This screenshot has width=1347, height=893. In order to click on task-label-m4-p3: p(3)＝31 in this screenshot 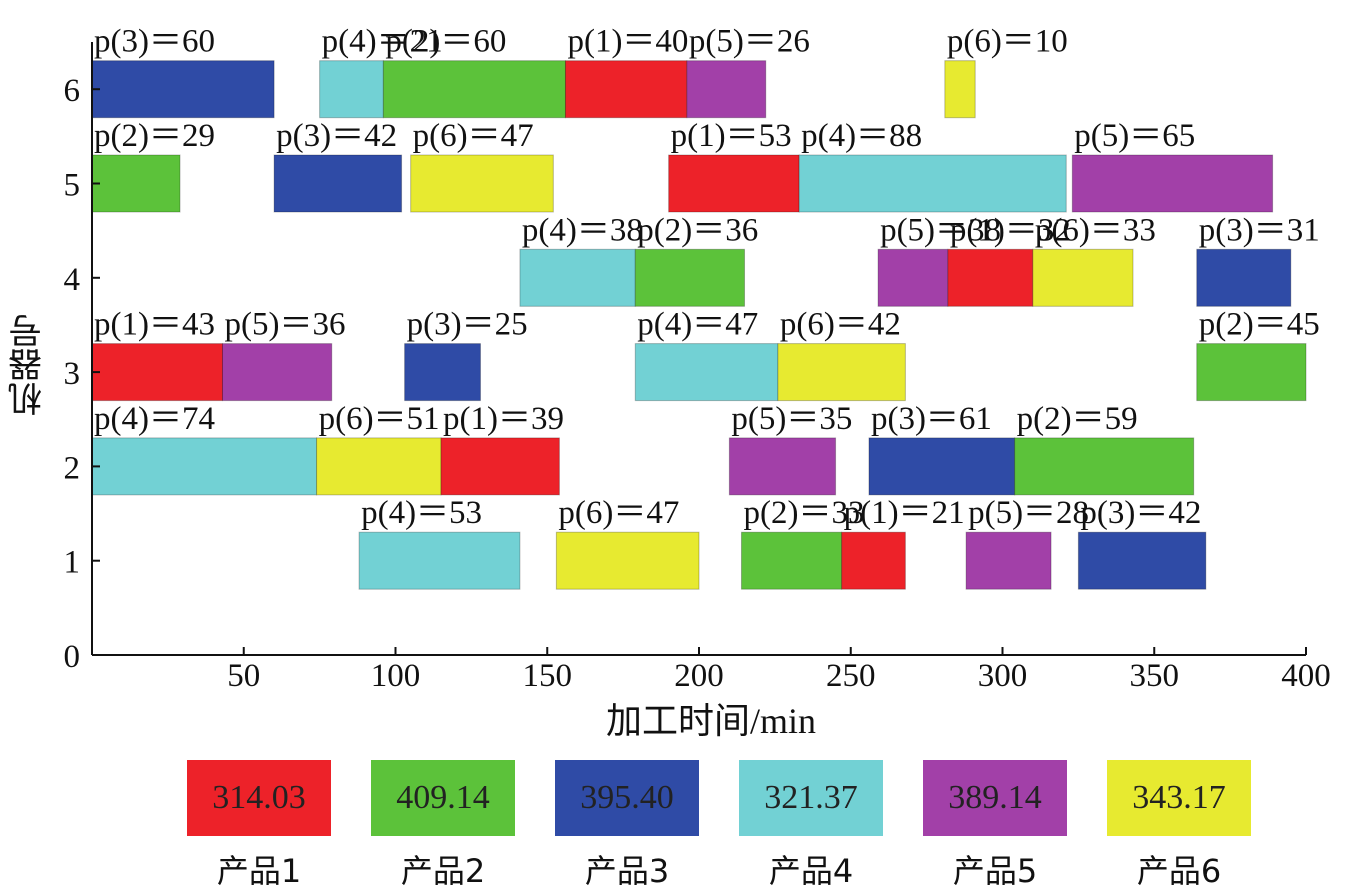, I will do `click(1259, 230)`.